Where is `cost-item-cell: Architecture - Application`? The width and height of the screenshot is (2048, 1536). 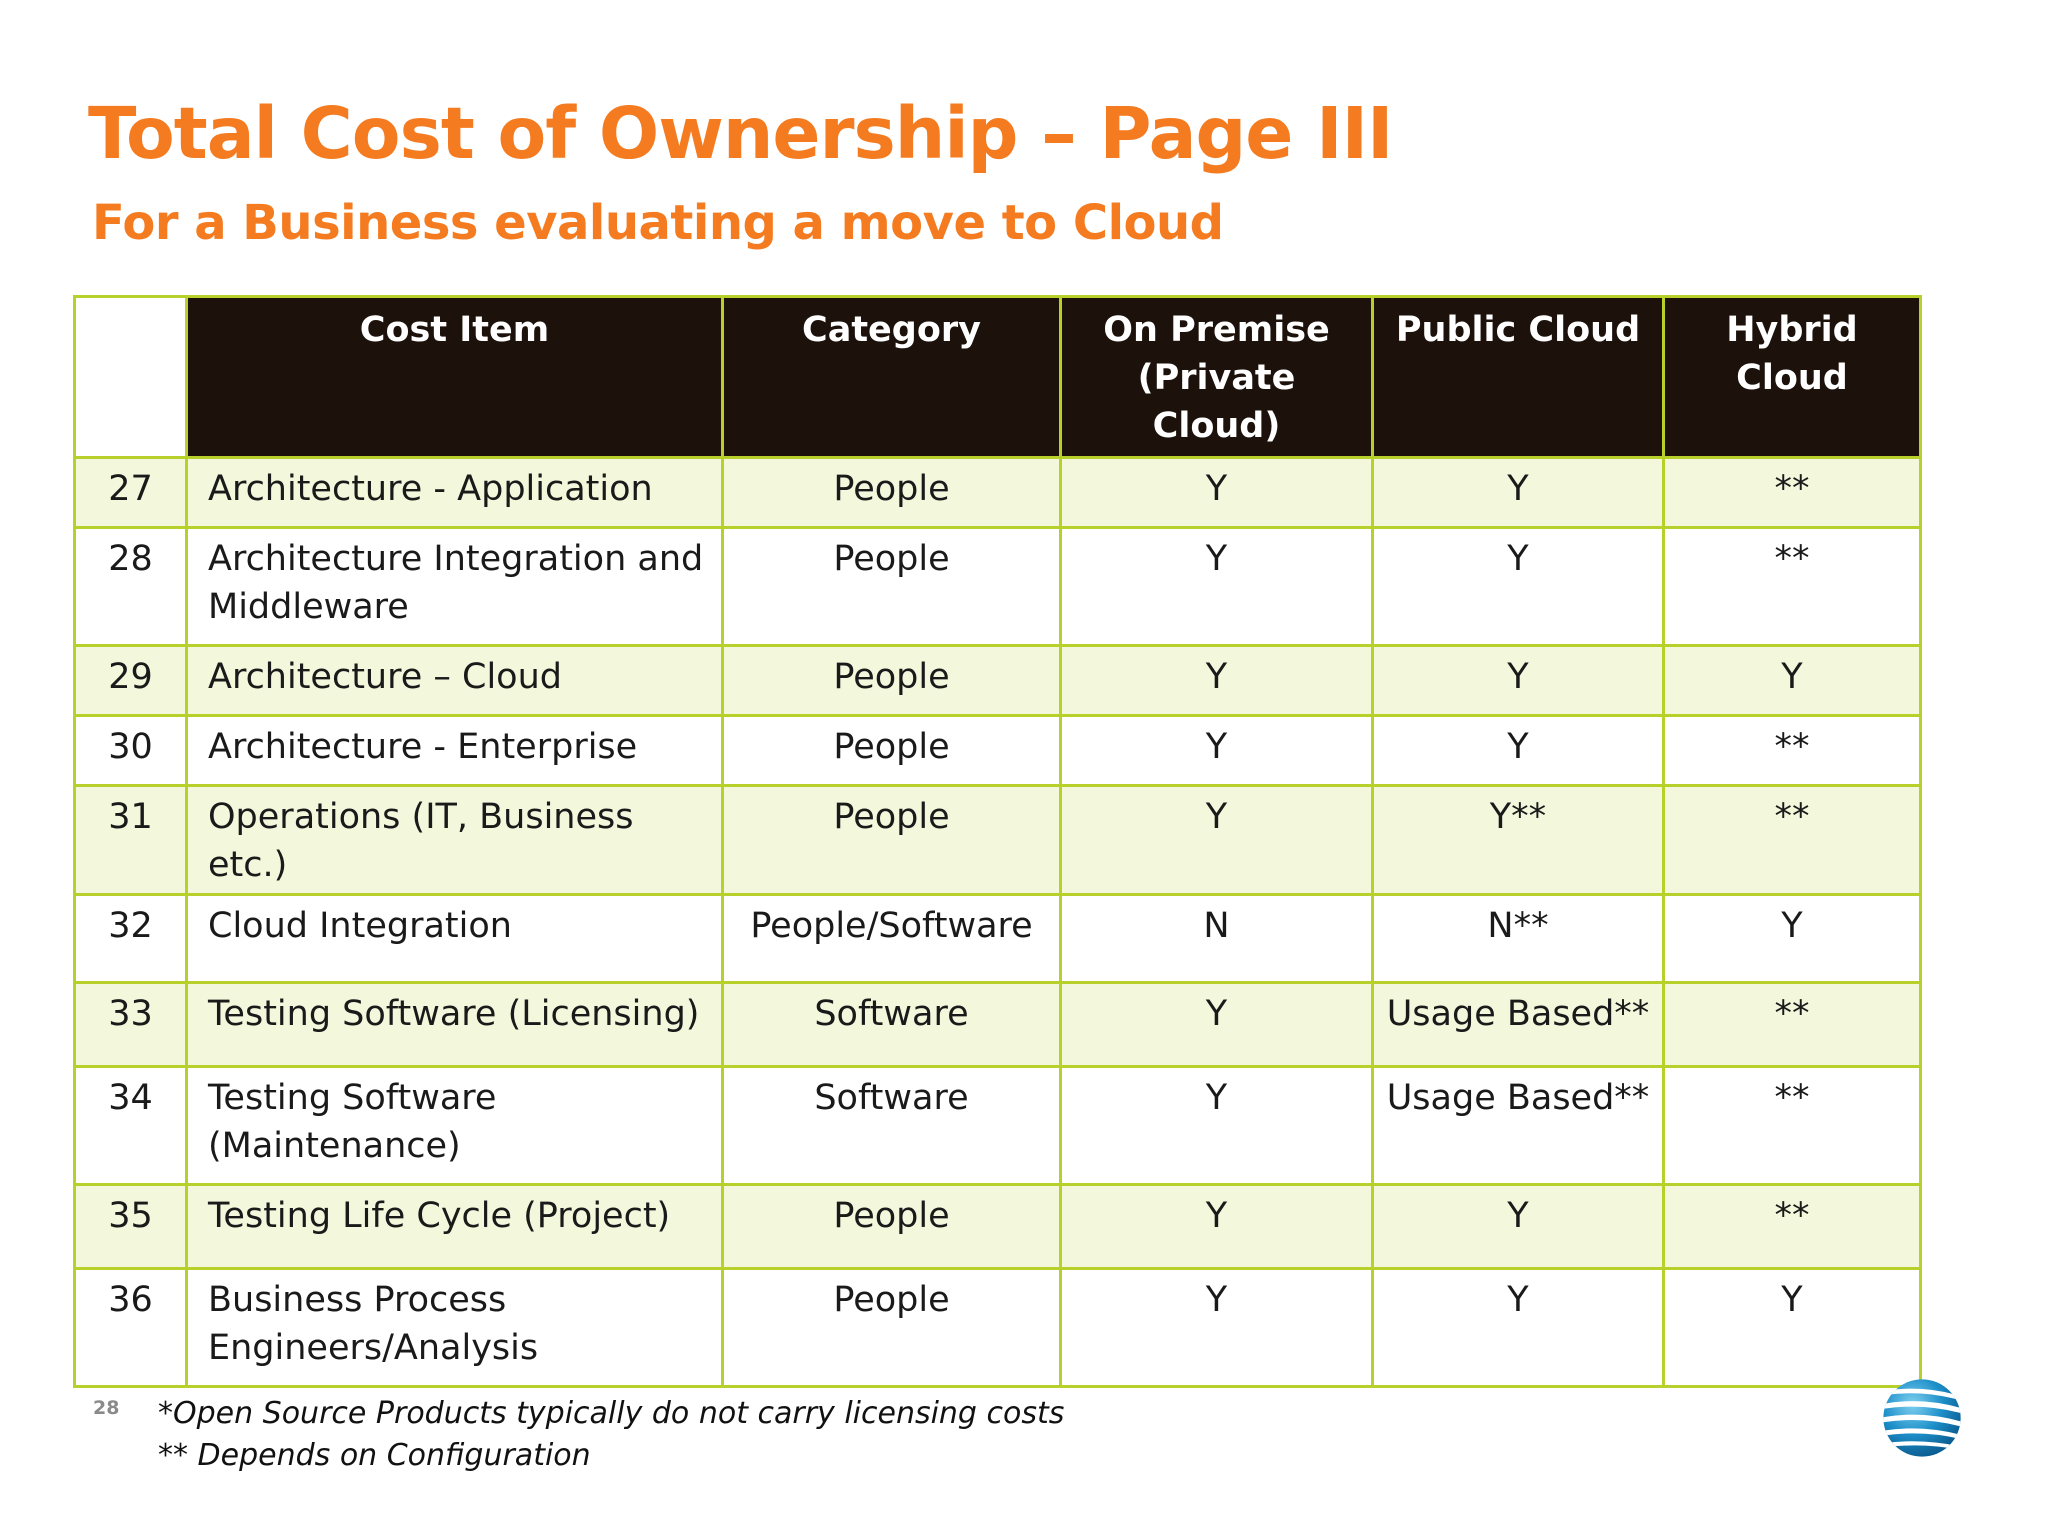
cost-item-cell: Architecture - Application is located at coordinates (454, 492).